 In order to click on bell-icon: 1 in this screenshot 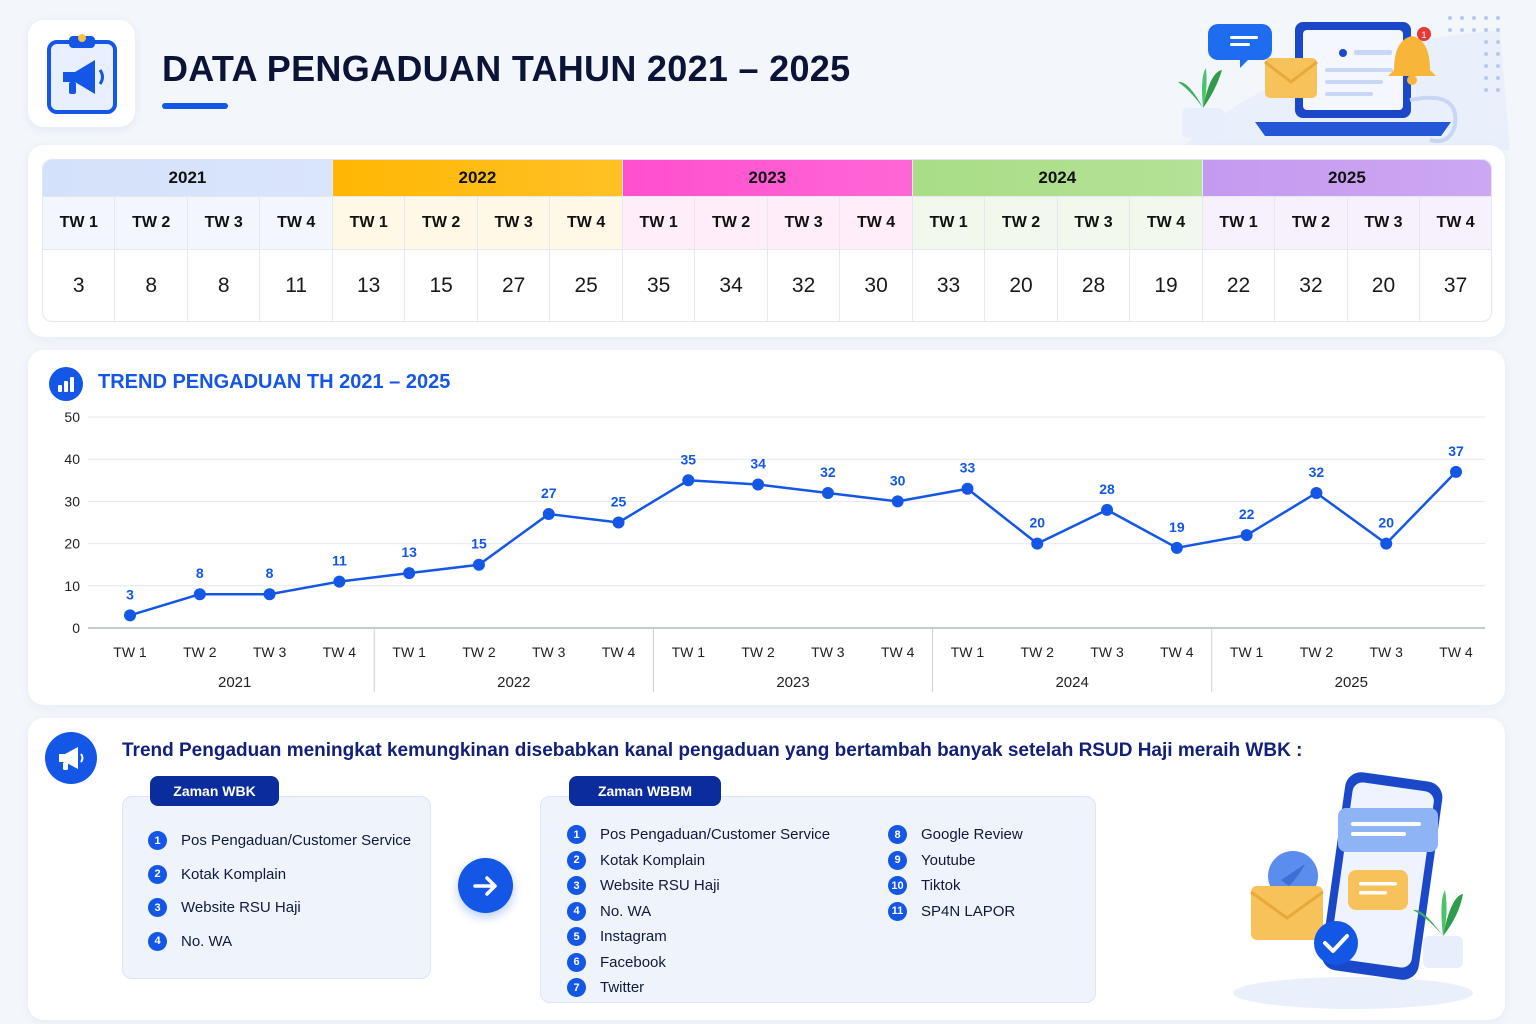, I will do `click(1412, 56)`.